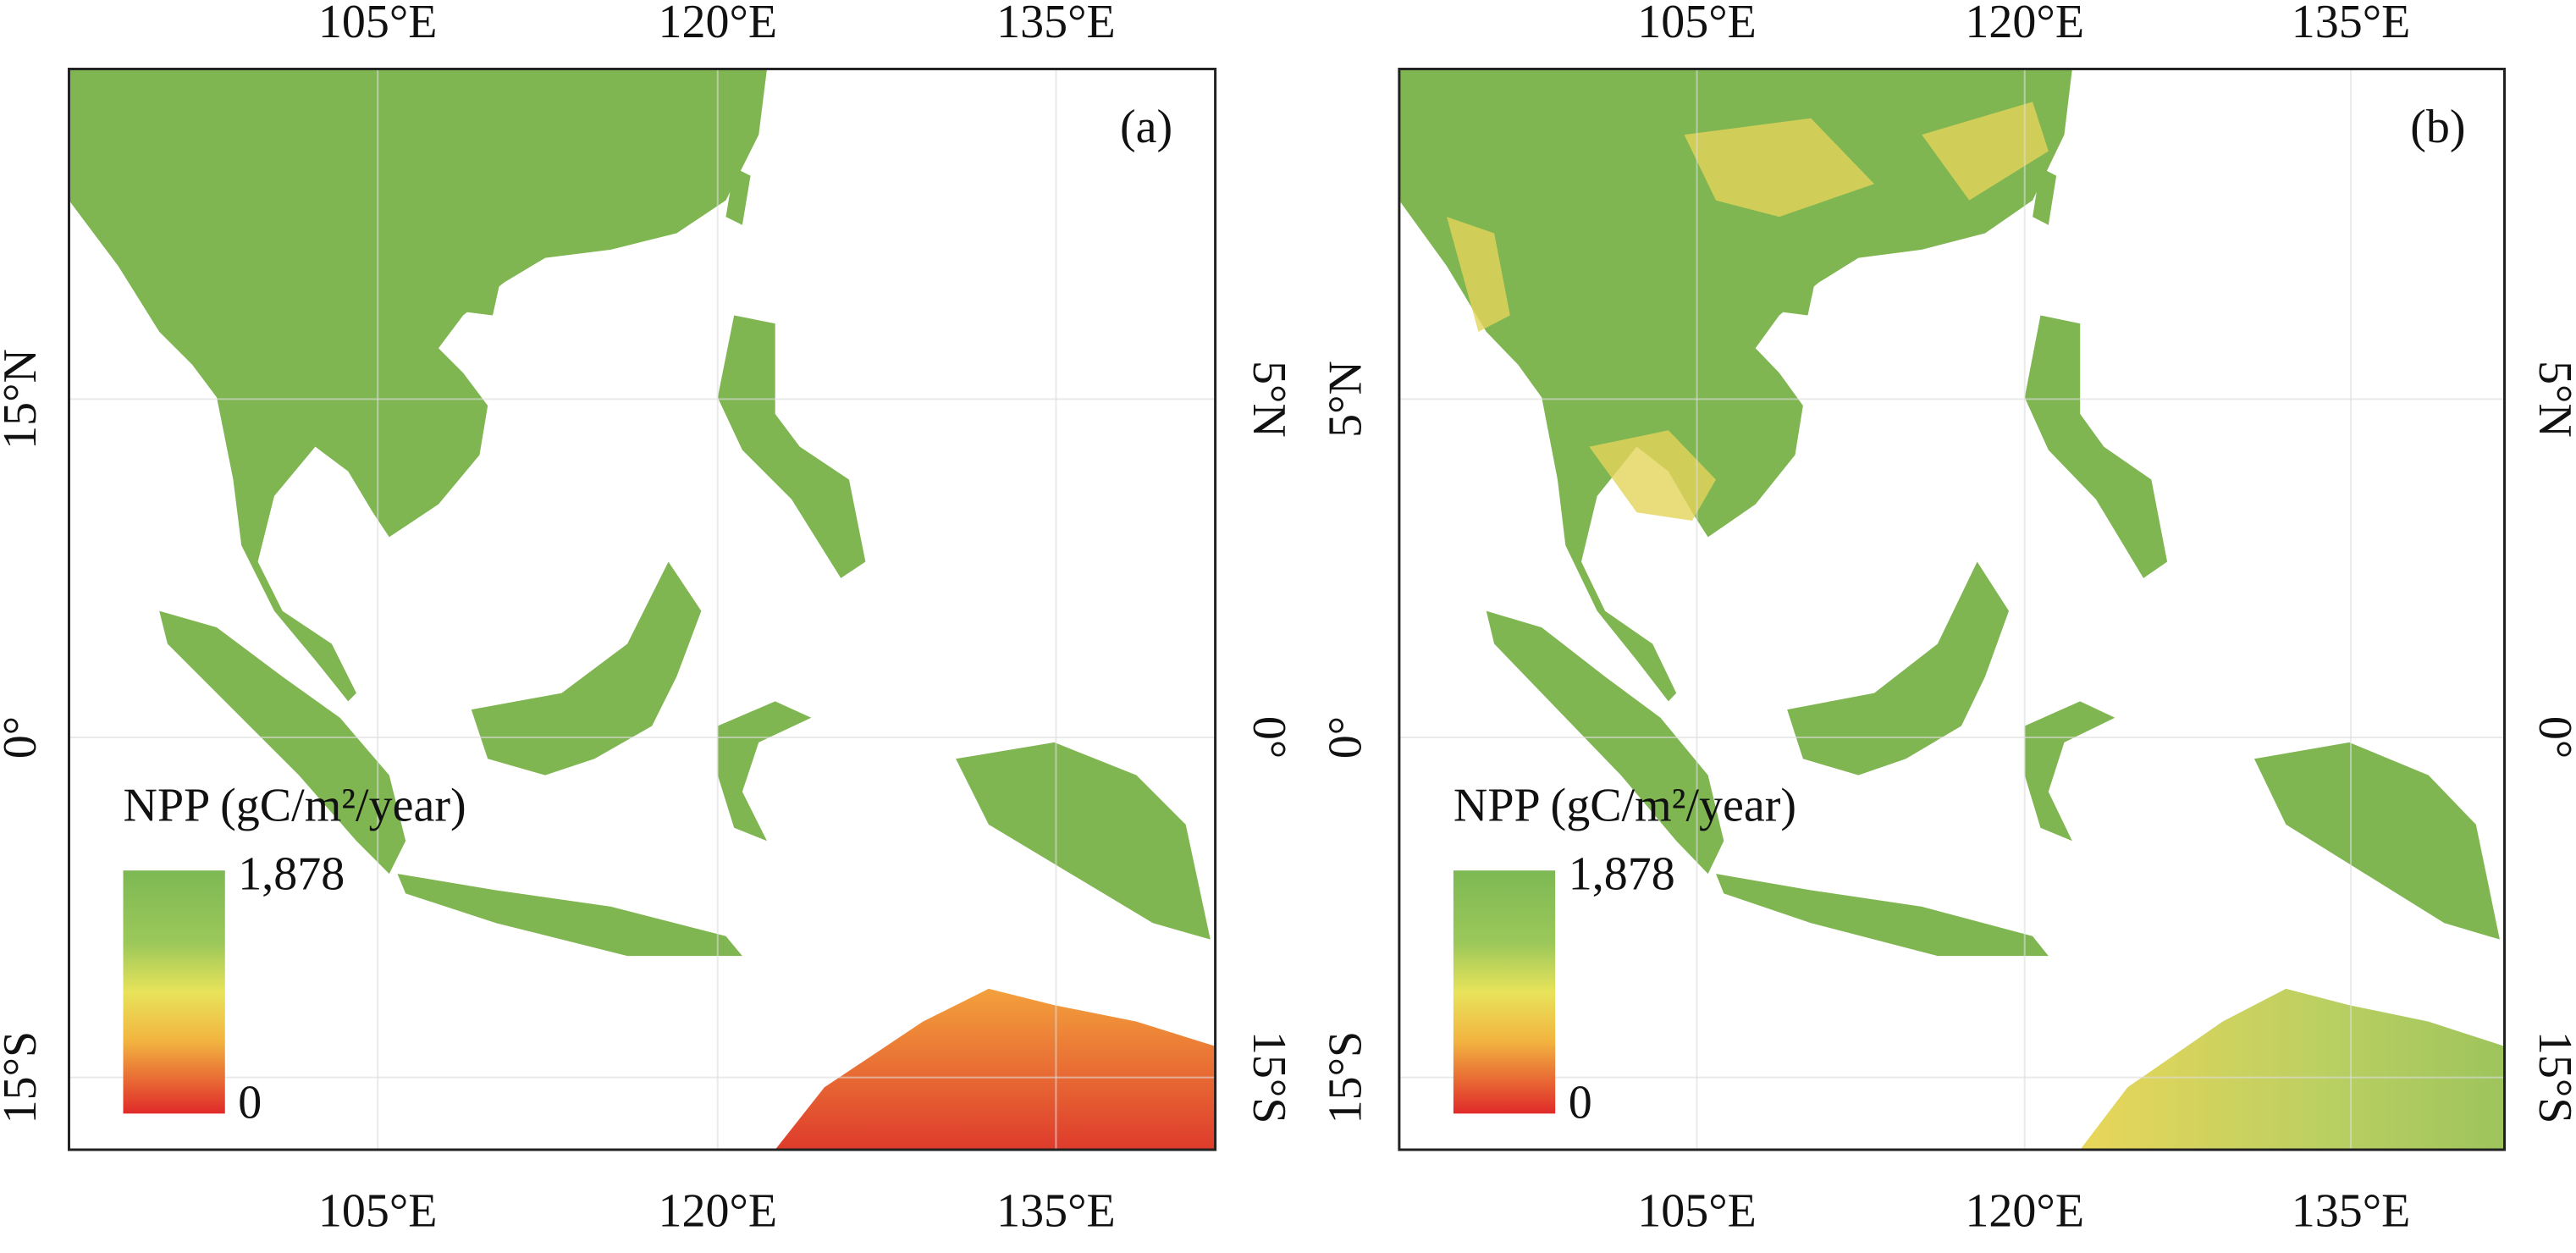 This screenshot has width=2576, height=1253. What do you see at coordinates (1346, 399) in the screenshot?
I see `left-tick-label: 5°N` at bounding box center [1346, 399].